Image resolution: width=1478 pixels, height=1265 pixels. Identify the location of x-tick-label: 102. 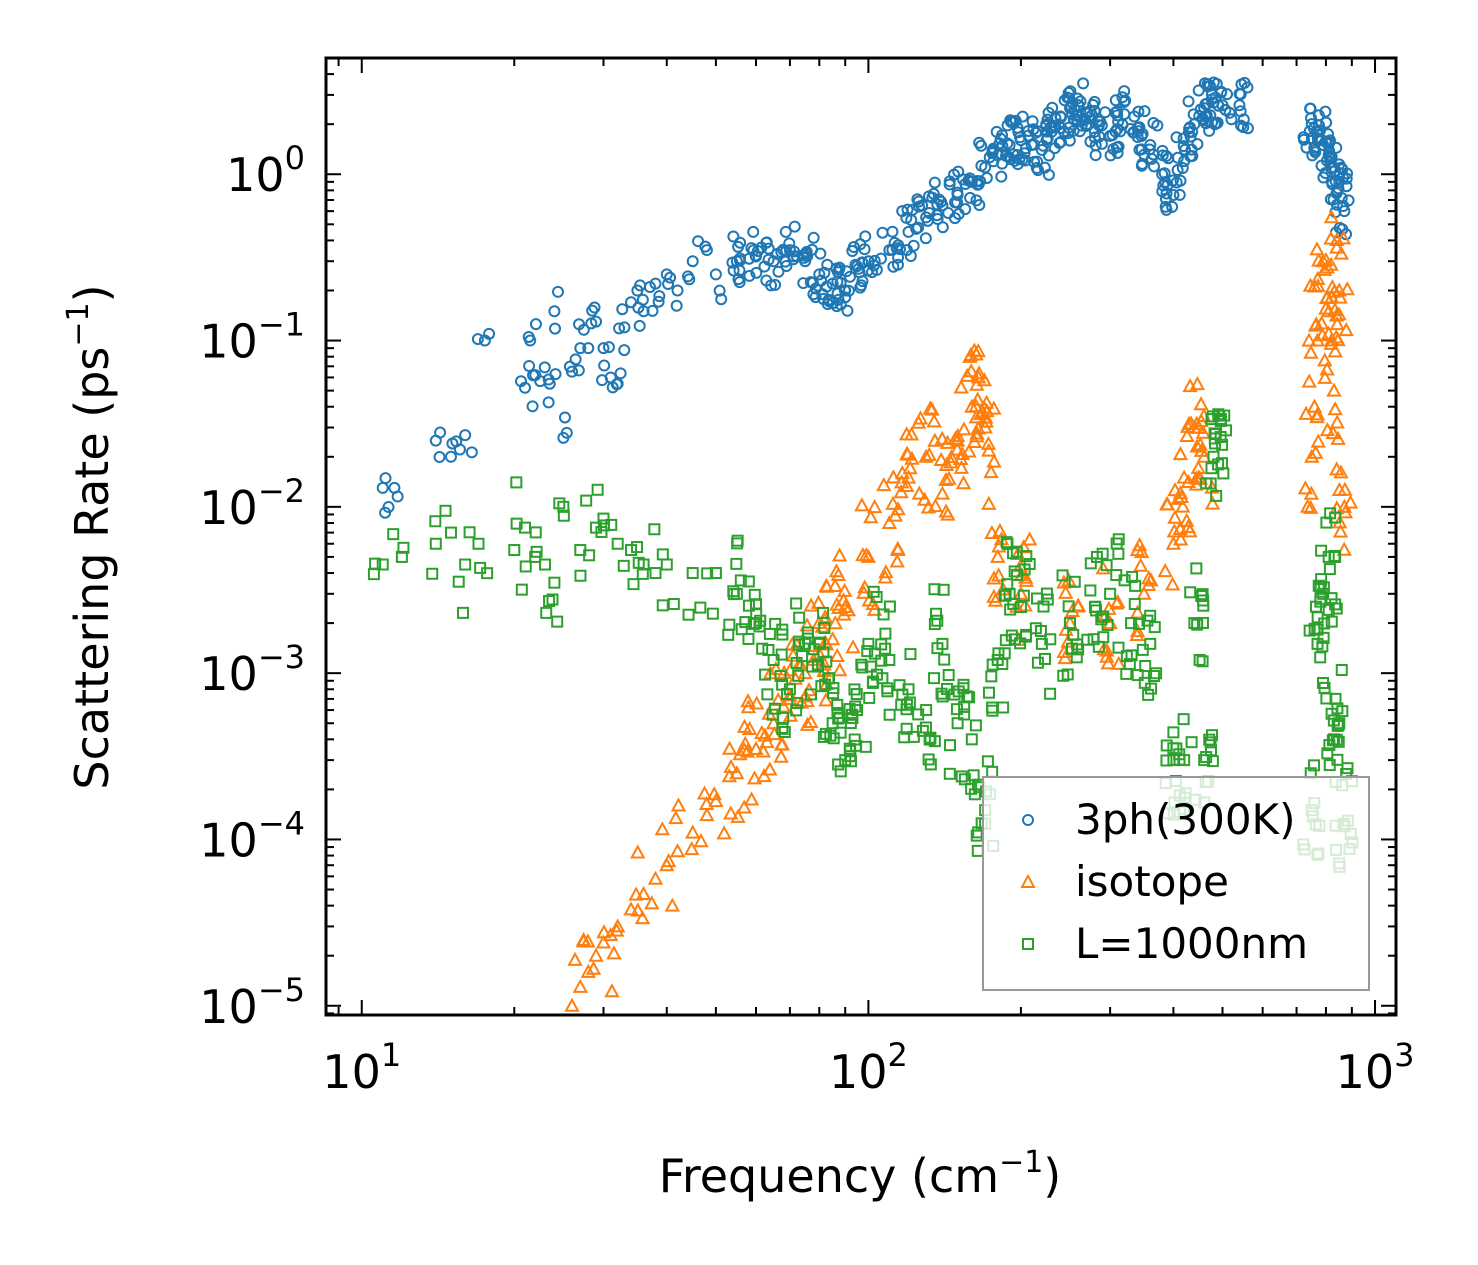
(868, 1067).